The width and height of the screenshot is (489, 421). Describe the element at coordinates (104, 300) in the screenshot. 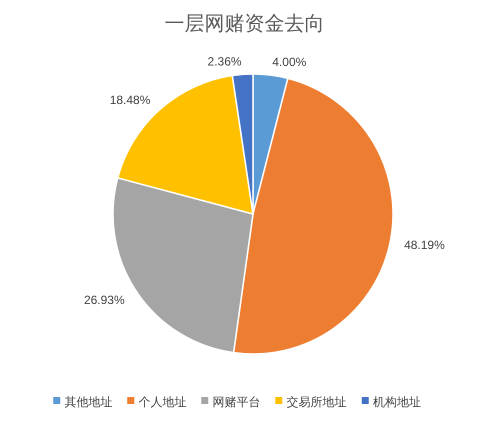

I see `data-label: 26.93%` at that location.